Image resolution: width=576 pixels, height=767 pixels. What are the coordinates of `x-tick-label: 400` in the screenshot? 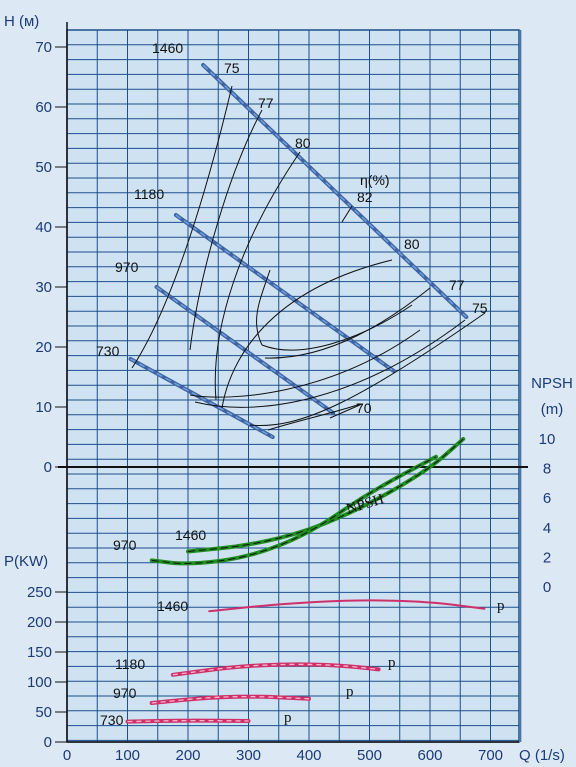 It's located at (308, 755).